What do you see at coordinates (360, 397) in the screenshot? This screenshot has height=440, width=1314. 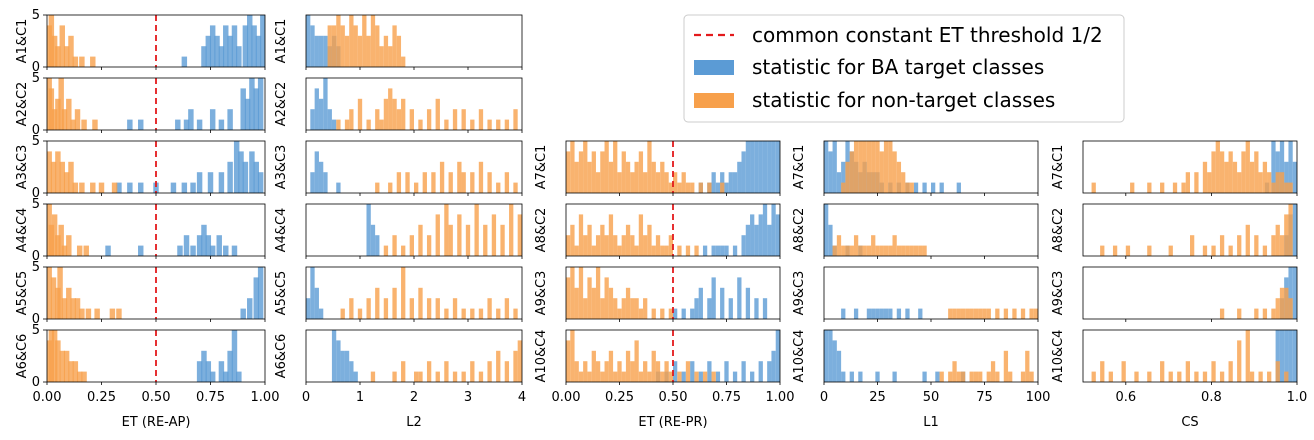 I see `x-tick-label: 1` at bounding box center [360, 397].